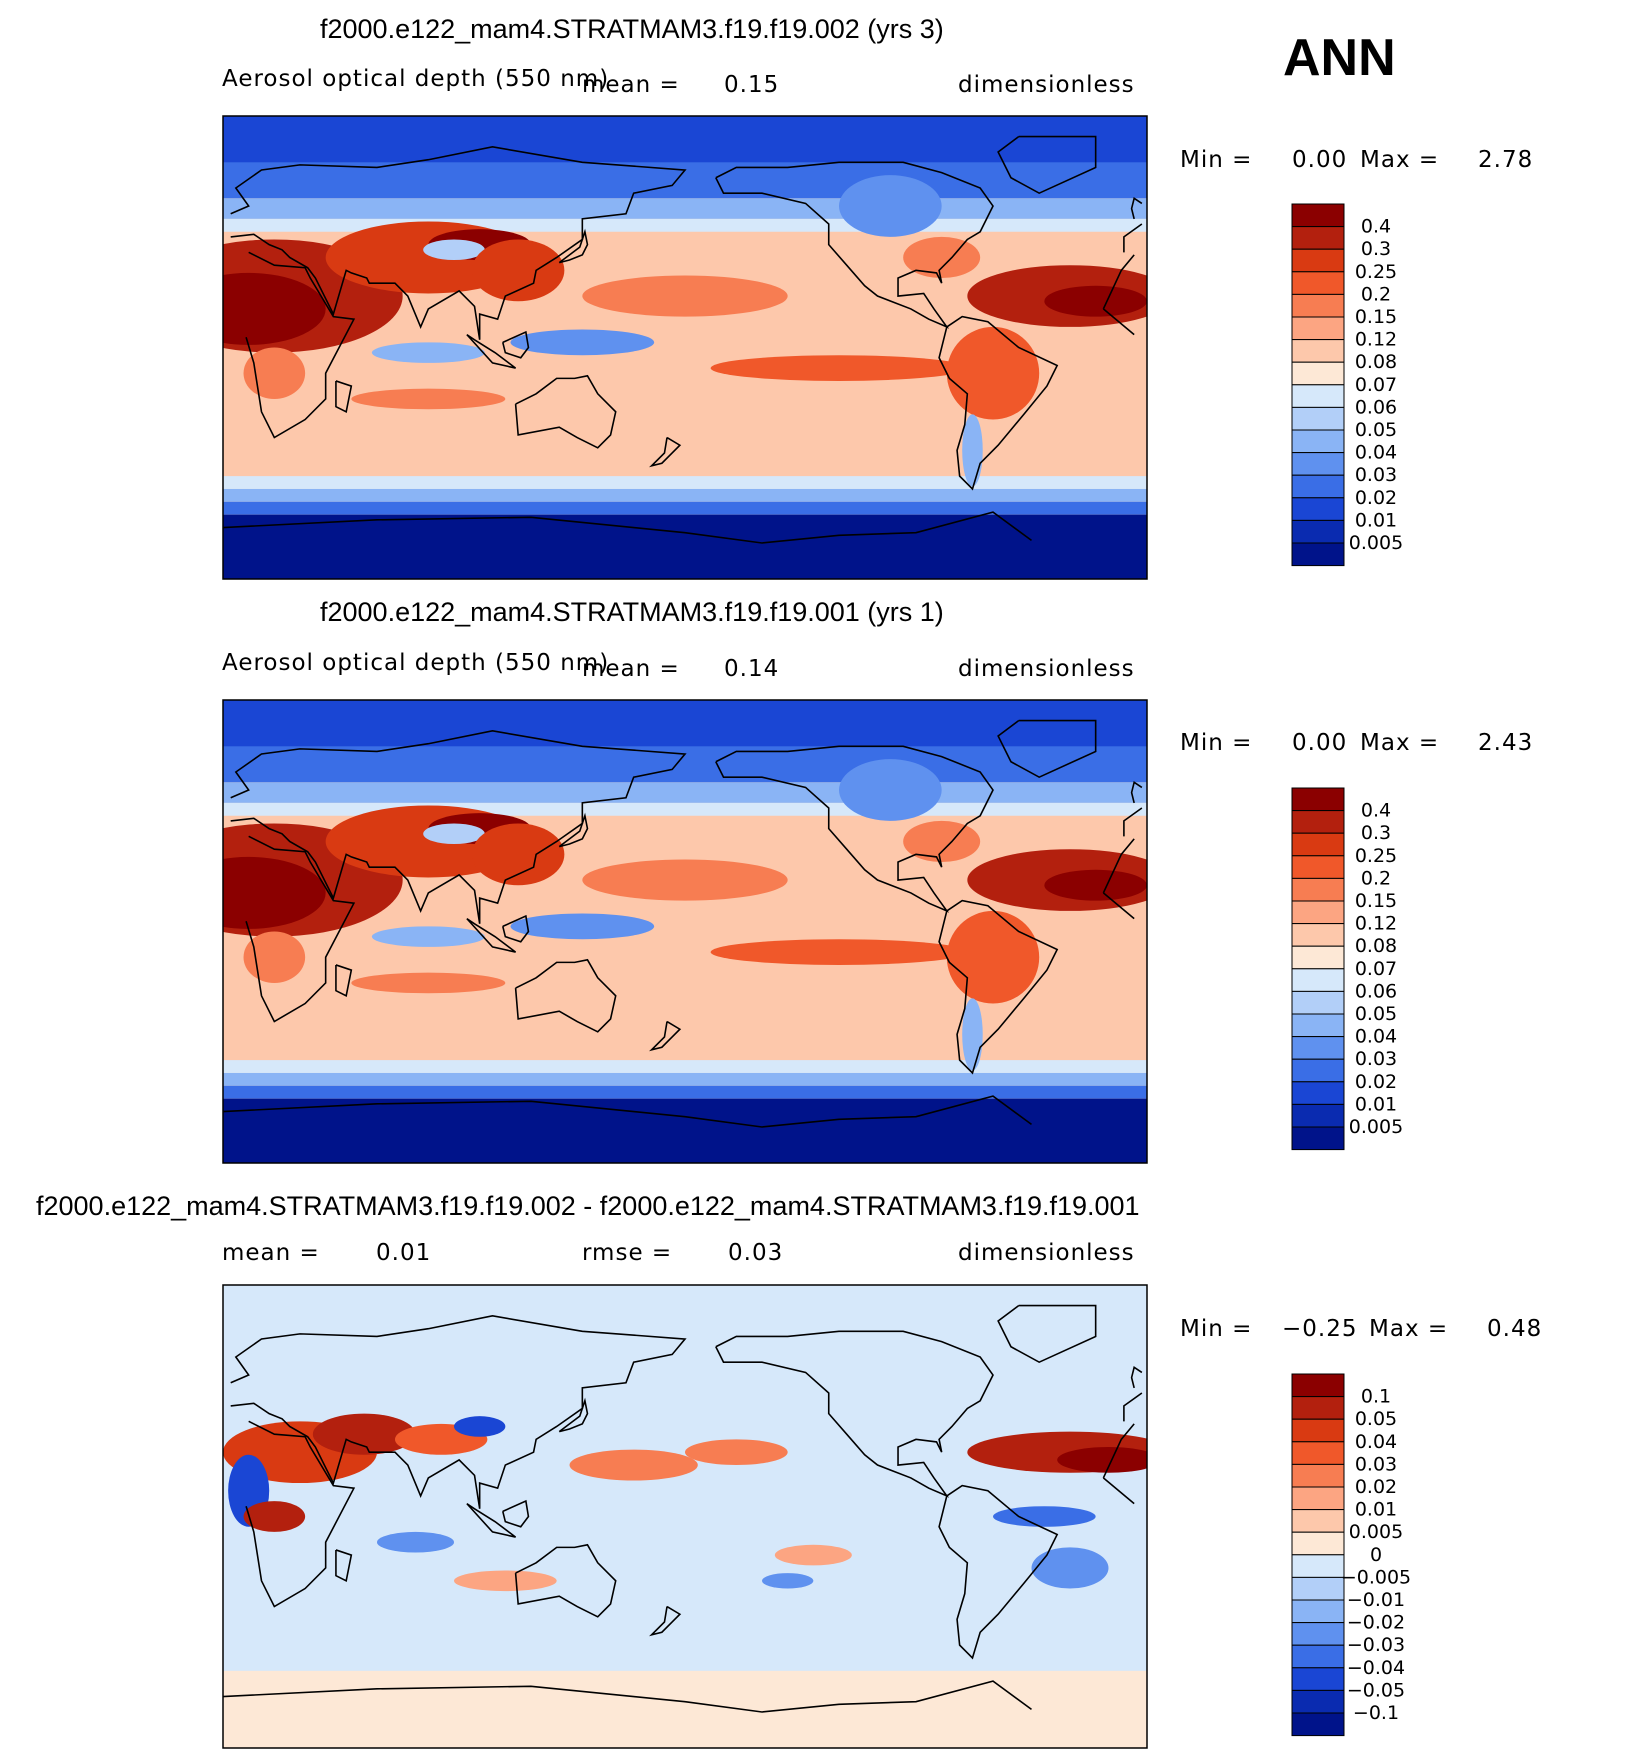  I want to click on canada-low, so click(890, 206).